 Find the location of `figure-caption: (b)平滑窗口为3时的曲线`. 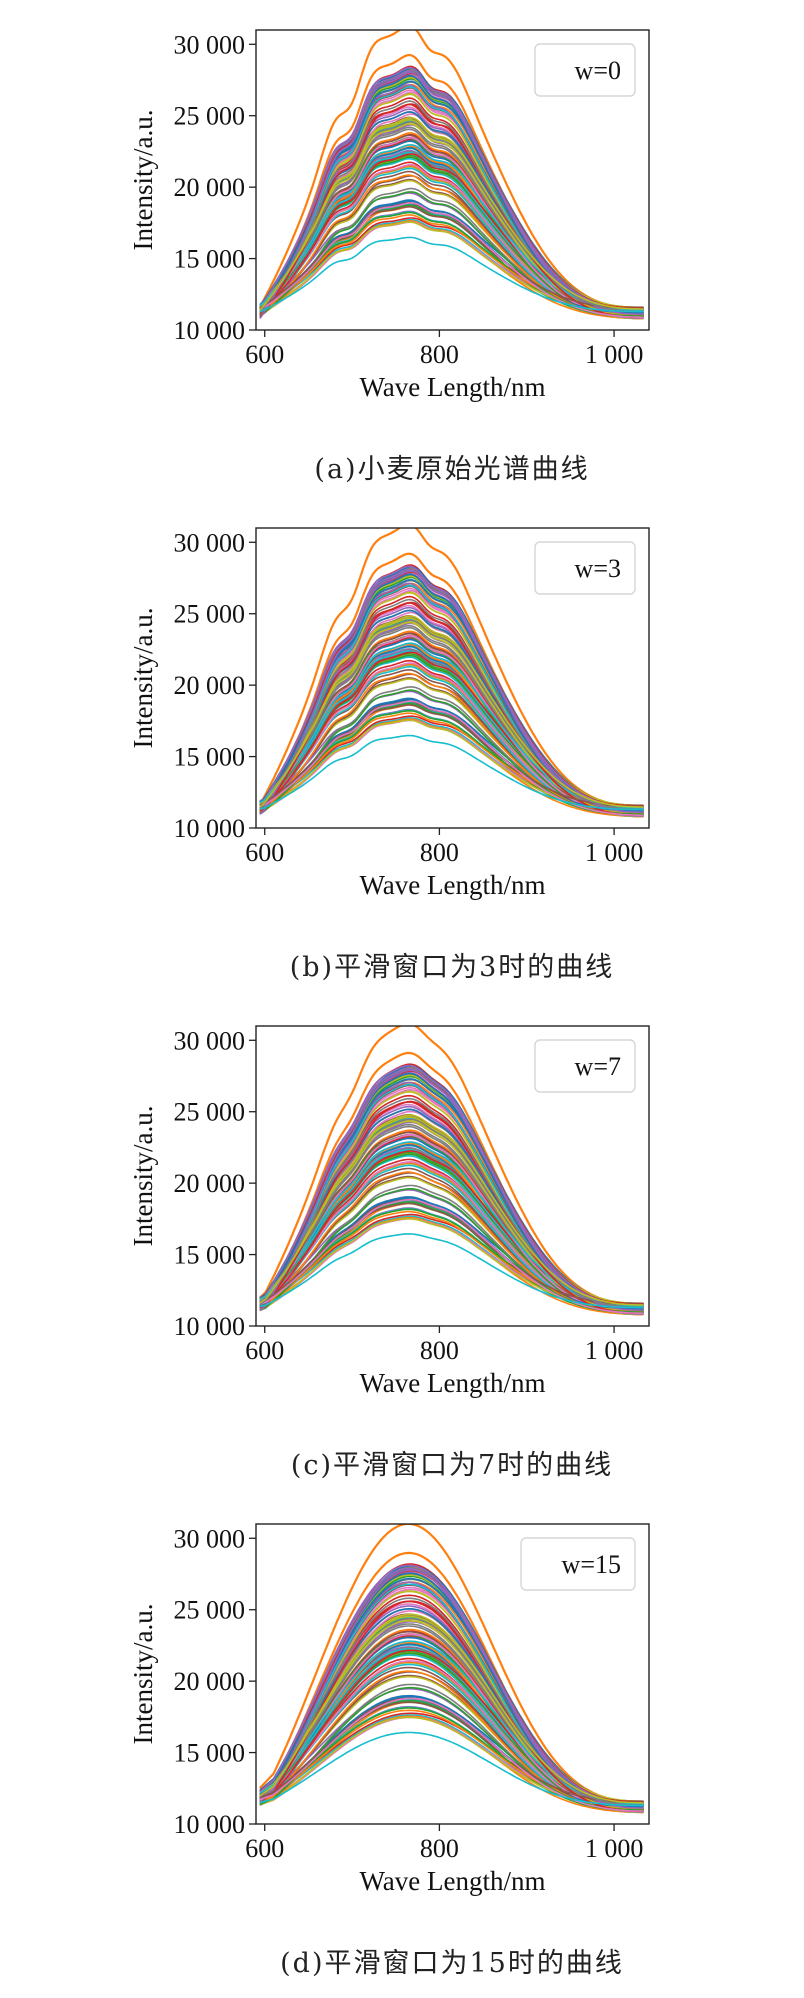

figure-caption: (b)平滑窗口为3时的曲线 is located at coordinates (452, 967).